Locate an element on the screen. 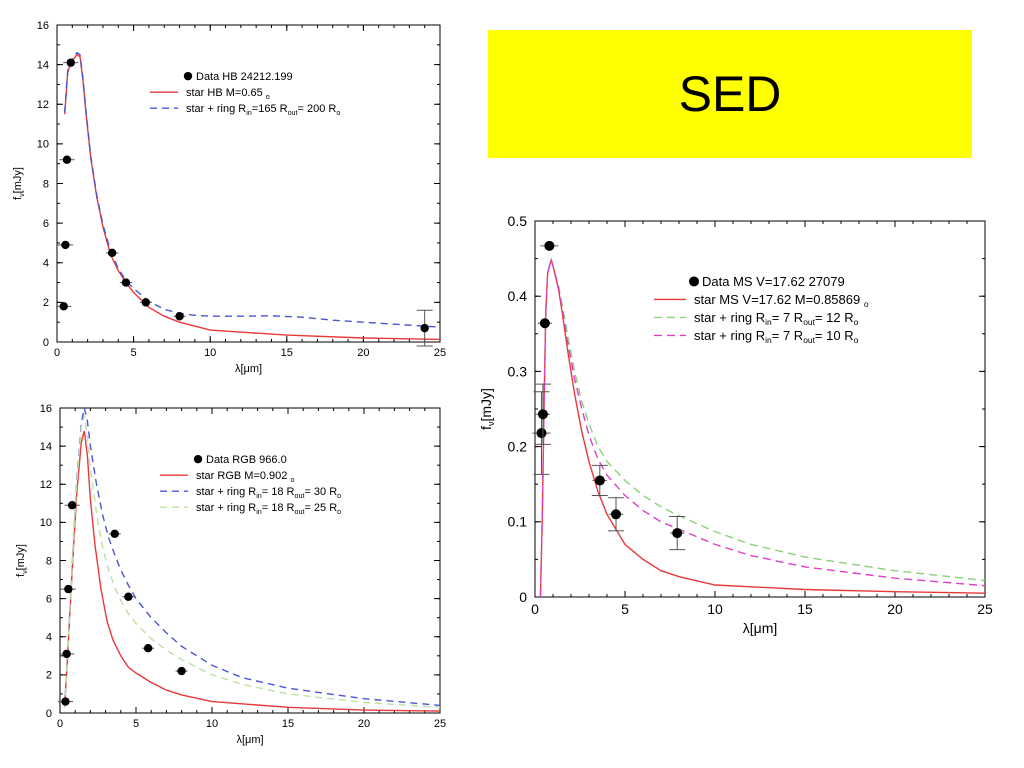  legend-label-1: star + ring Rin=165 Rout= 200 Ro is located at coordinates (263, 110).